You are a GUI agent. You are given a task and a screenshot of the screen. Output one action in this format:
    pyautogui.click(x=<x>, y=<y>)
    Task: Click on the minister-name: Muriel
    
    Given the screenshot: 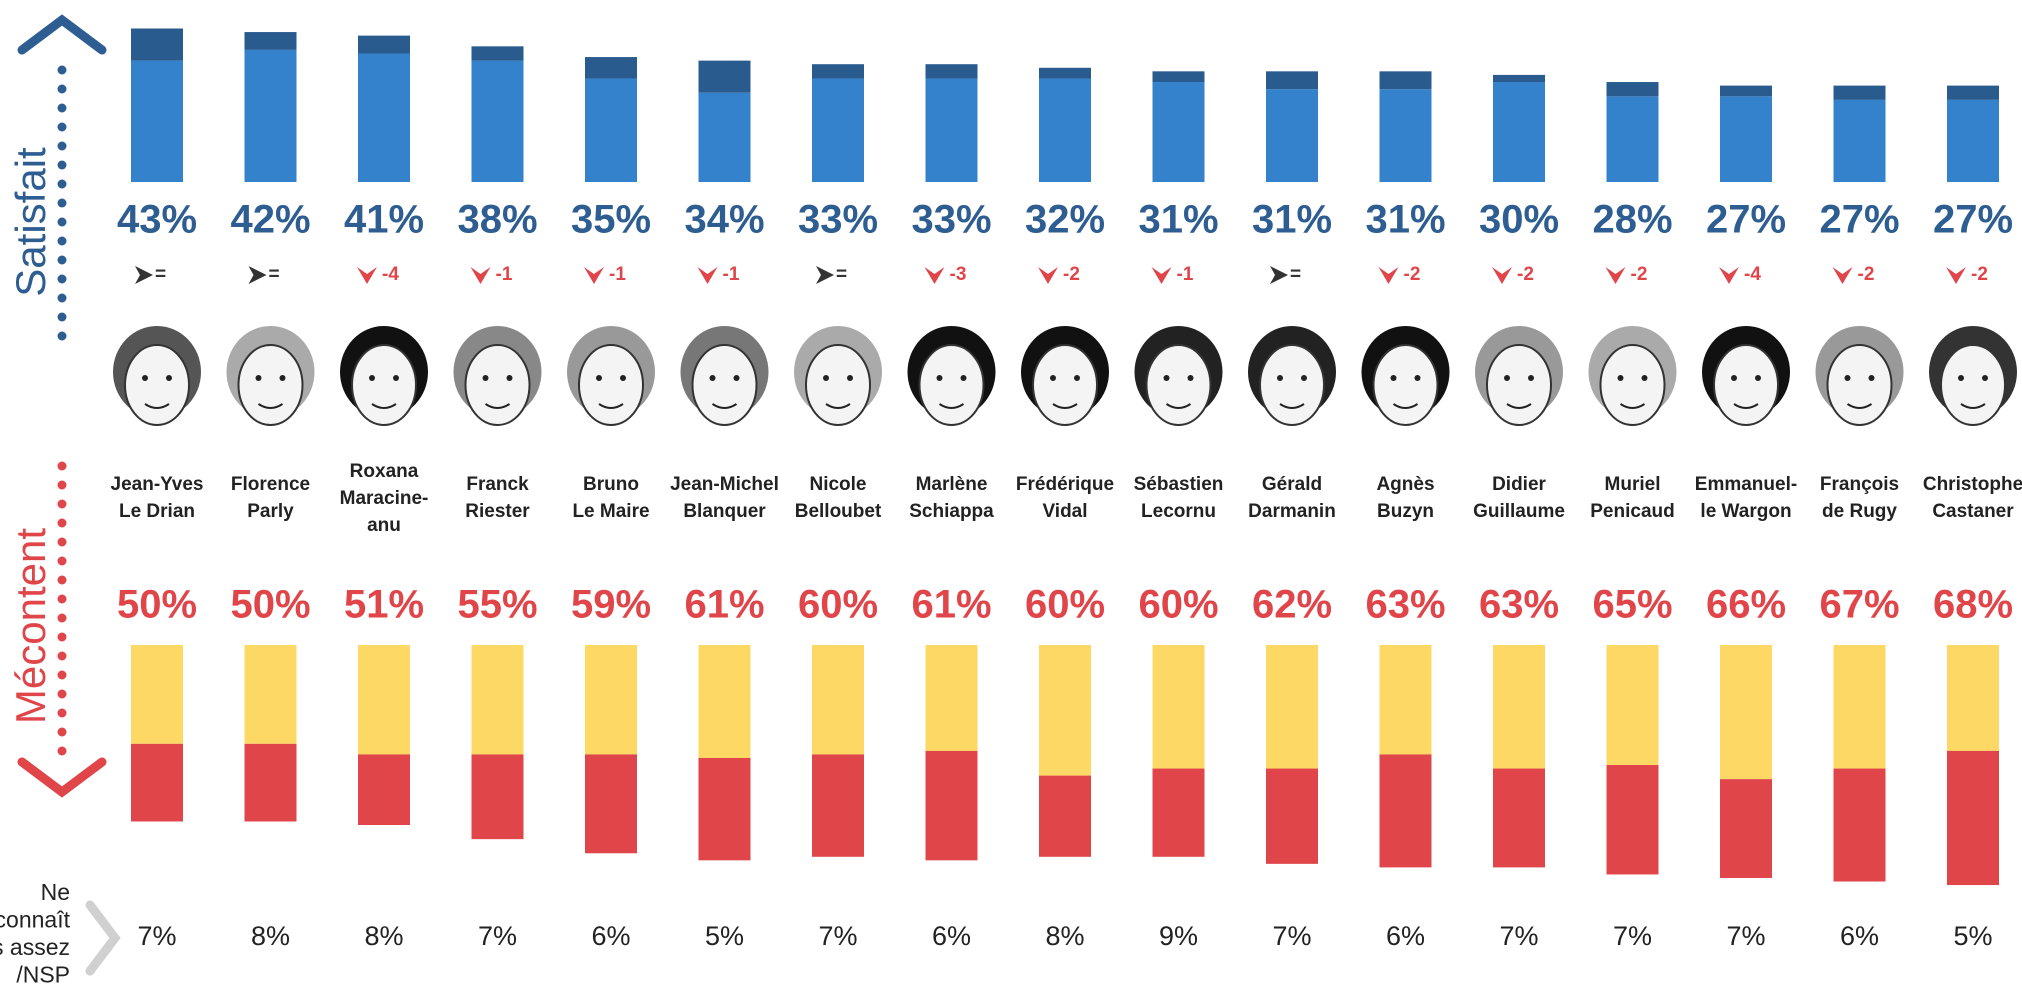 What is the action you would take?
    pyautogui.click(x=1633, y=484)
    